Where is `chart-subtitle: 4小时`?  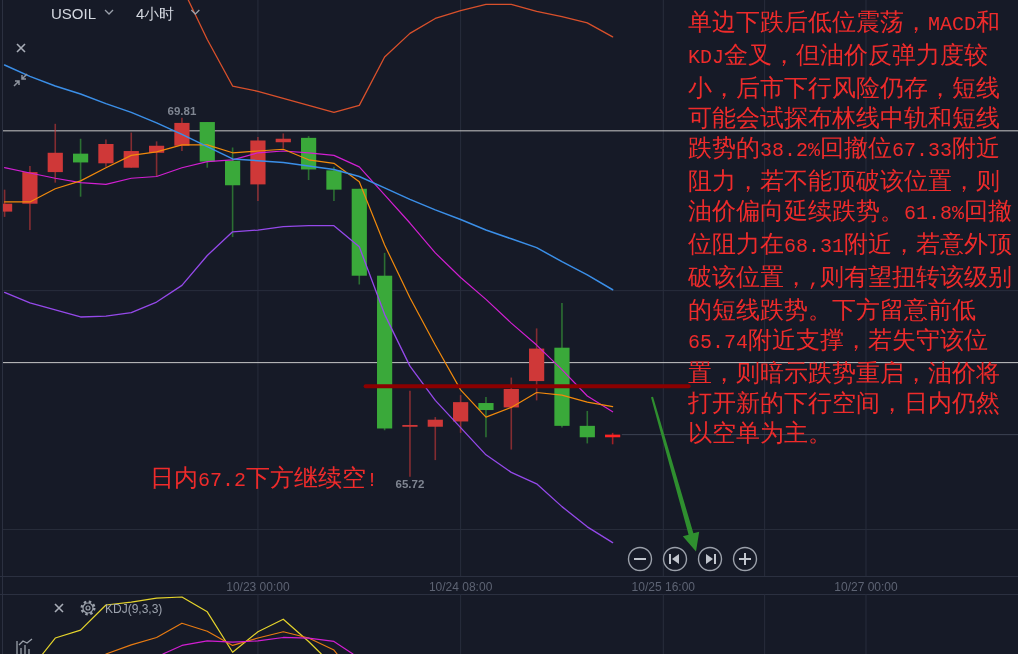
chart-subtitle: 4小时 is located at coordinates (155, 13).